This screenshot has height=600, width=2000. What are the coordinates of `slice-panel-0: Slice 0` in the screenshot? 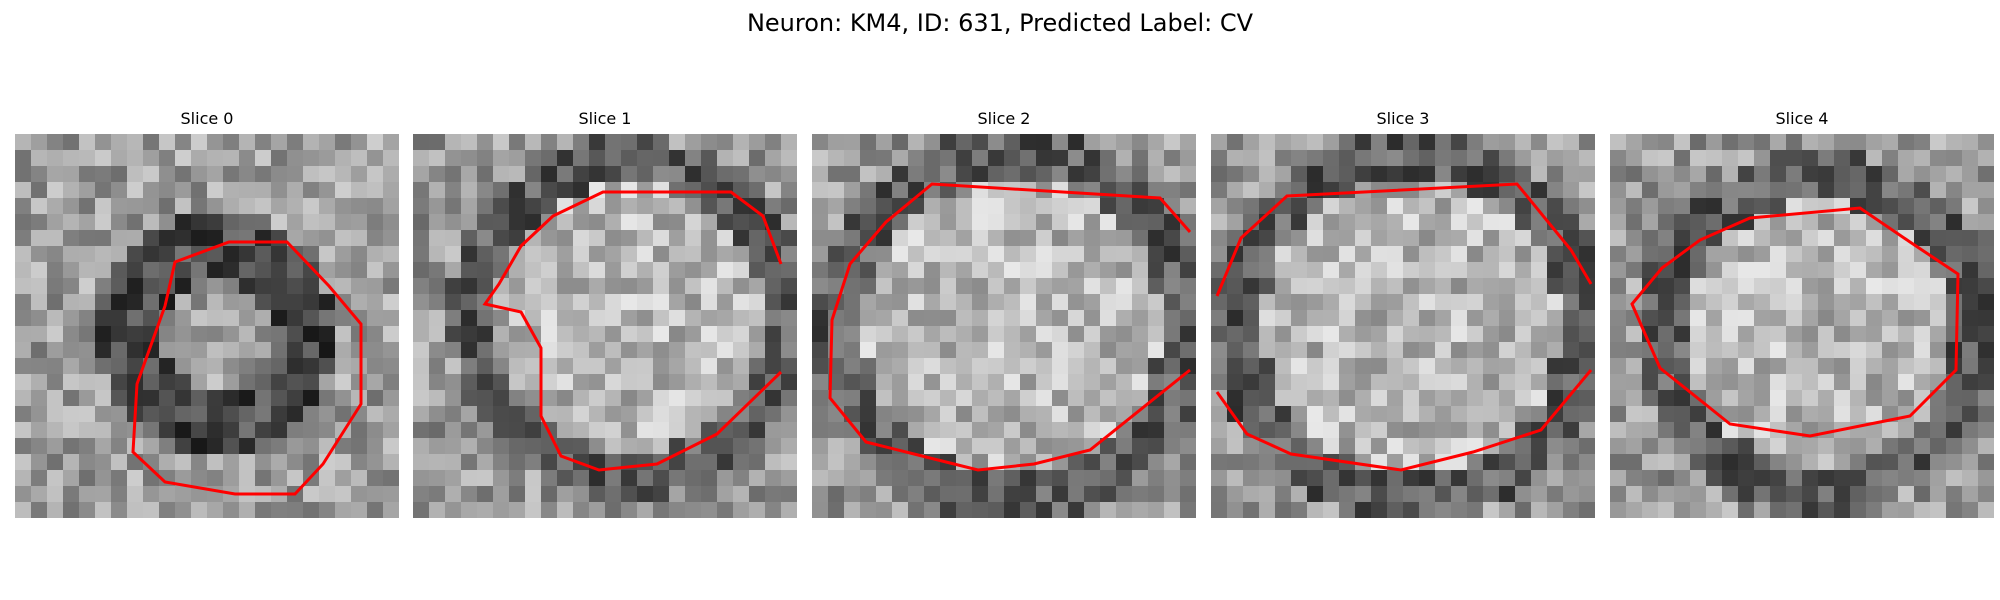 It's located at (207, 313).